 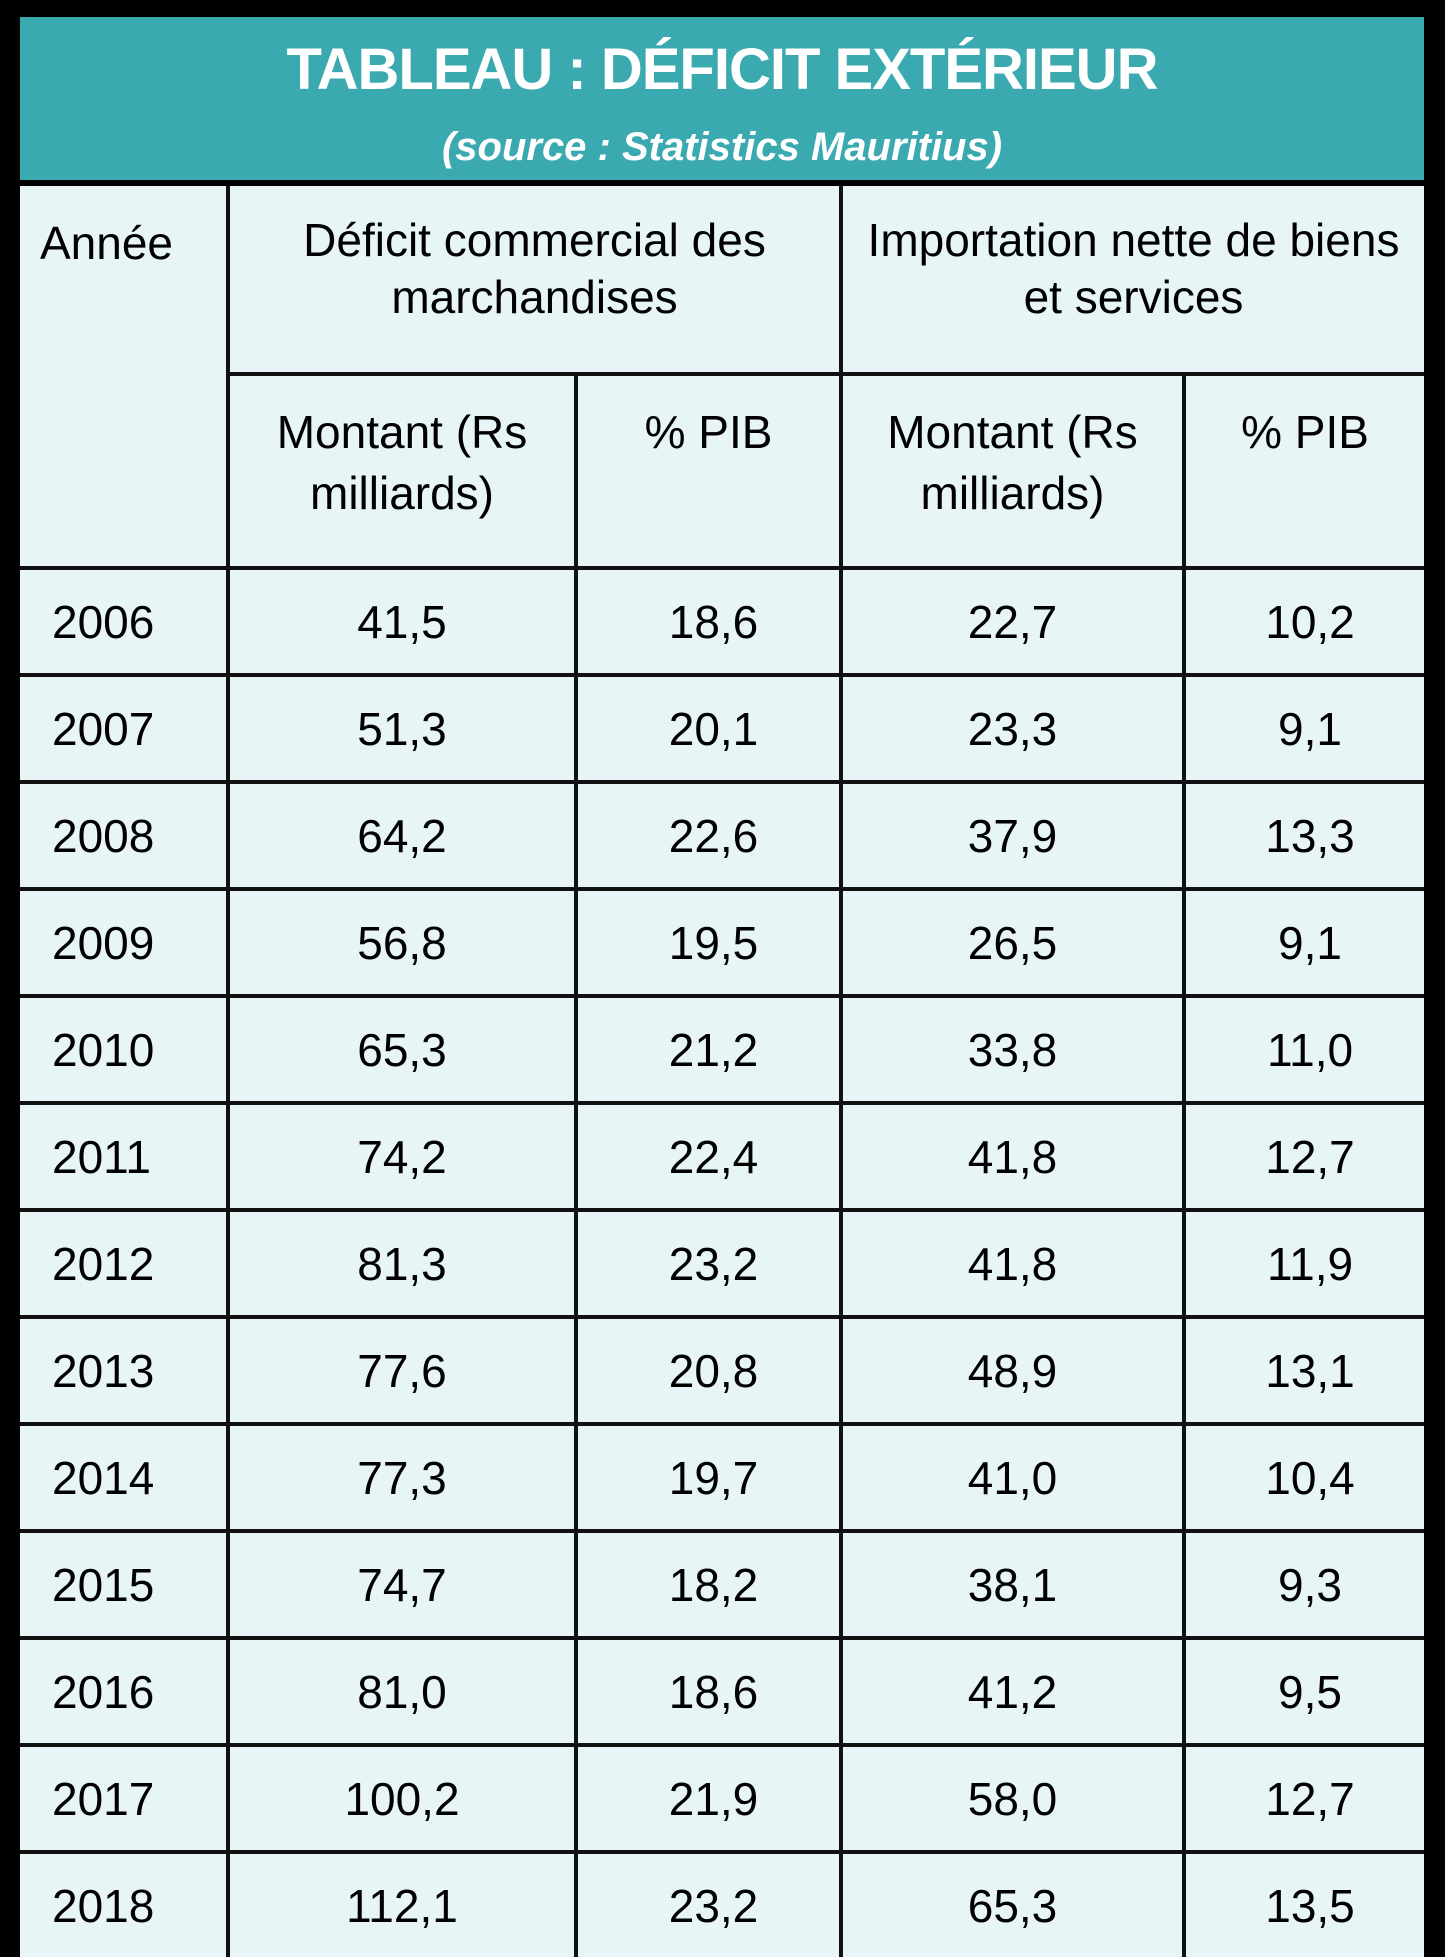 I want to click on cell-deficit-pct: 22,6, so click(x=708, y=835).